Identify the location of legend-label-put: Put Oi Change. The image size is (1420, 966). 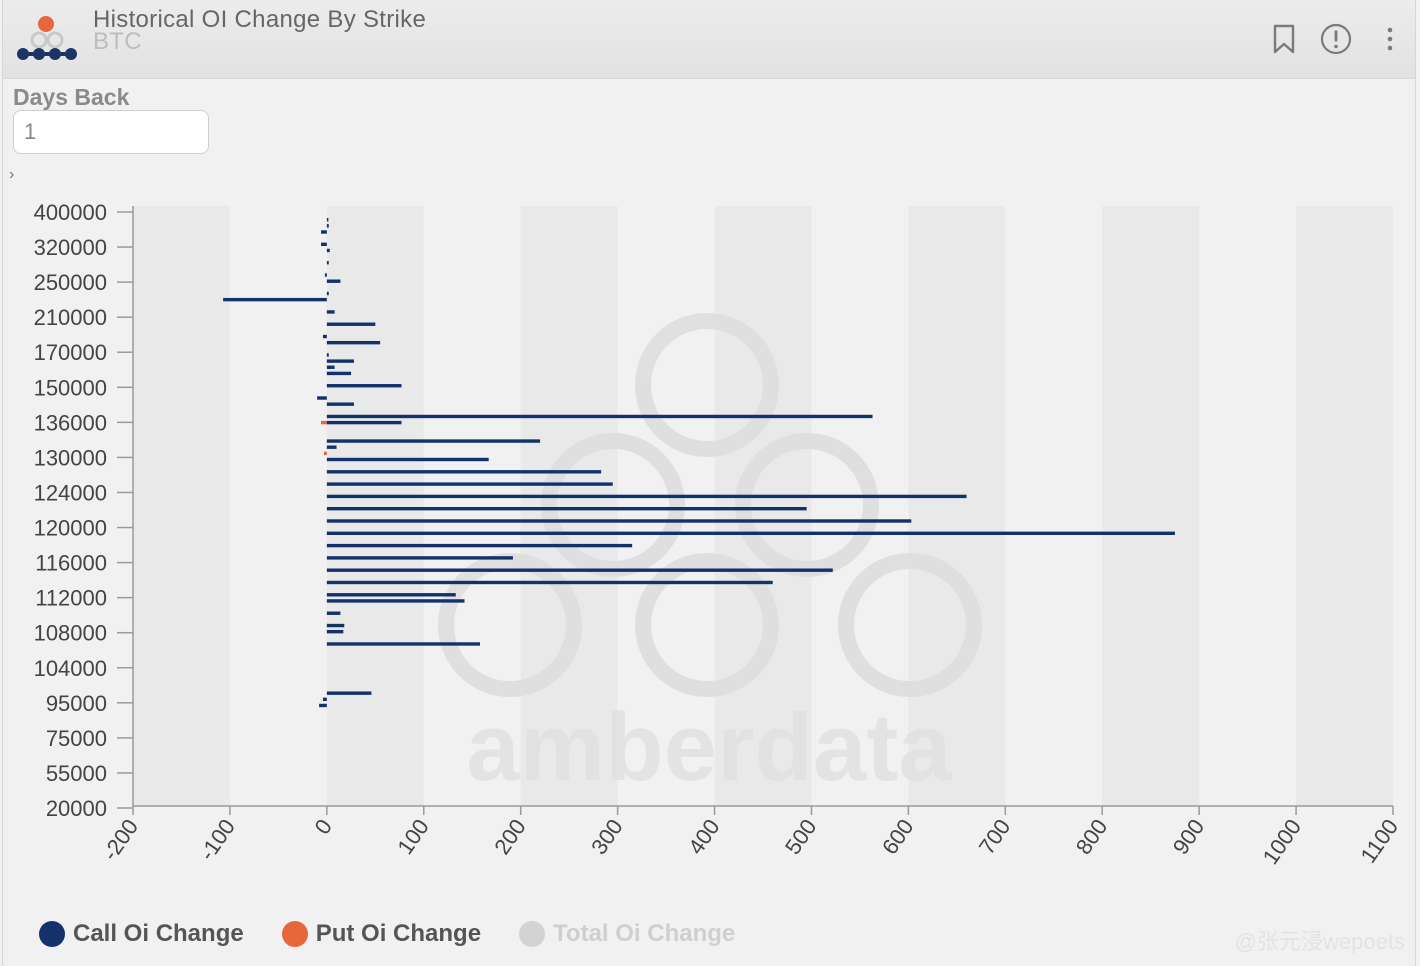
(398, 933).